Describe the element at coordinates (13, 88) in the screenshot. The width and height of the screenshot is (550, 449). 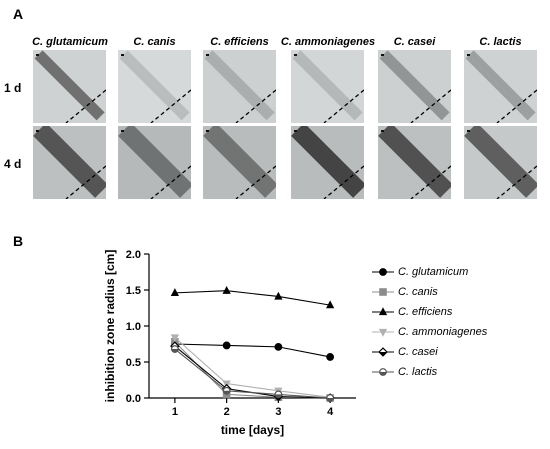
I see `row-label-1d: 1 d` at that location.